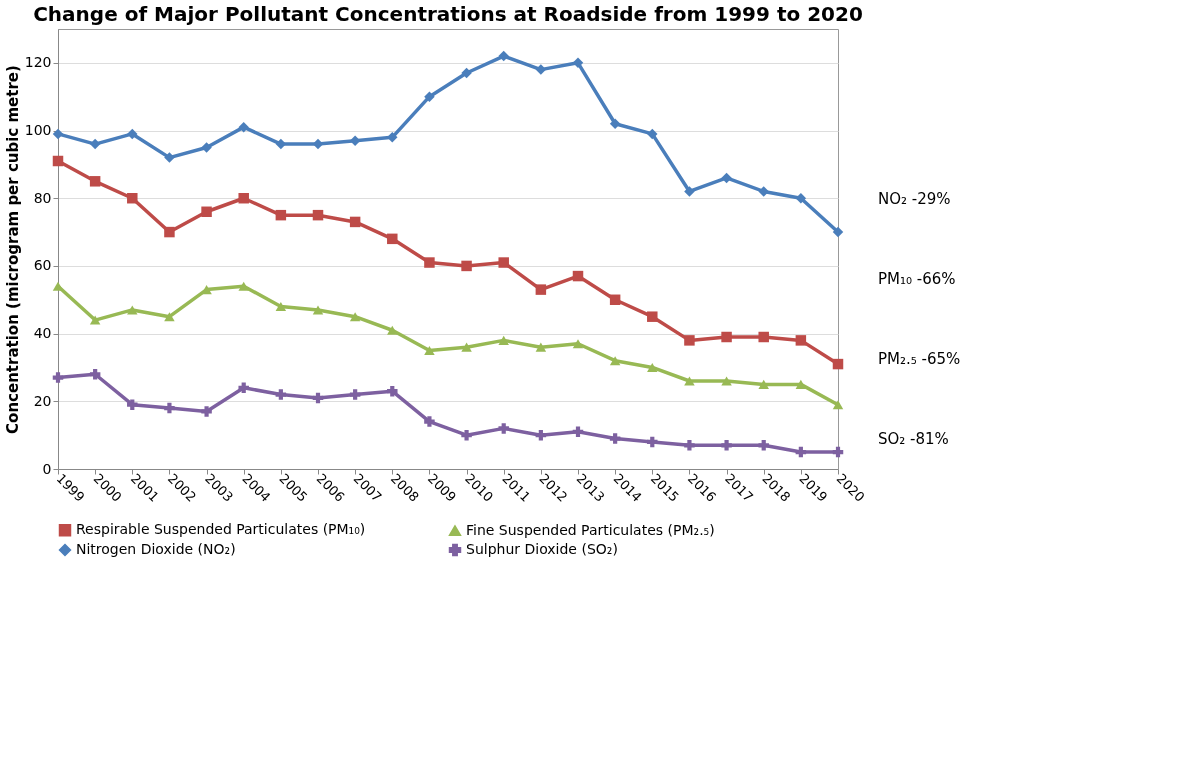 The width and height of the screenshot is (1189, 784). Describe the element at coordinates (221, 529) in the screenshot. I see `legend-label: Respirable Suspended Particulates (PM₁₀)` at that location.